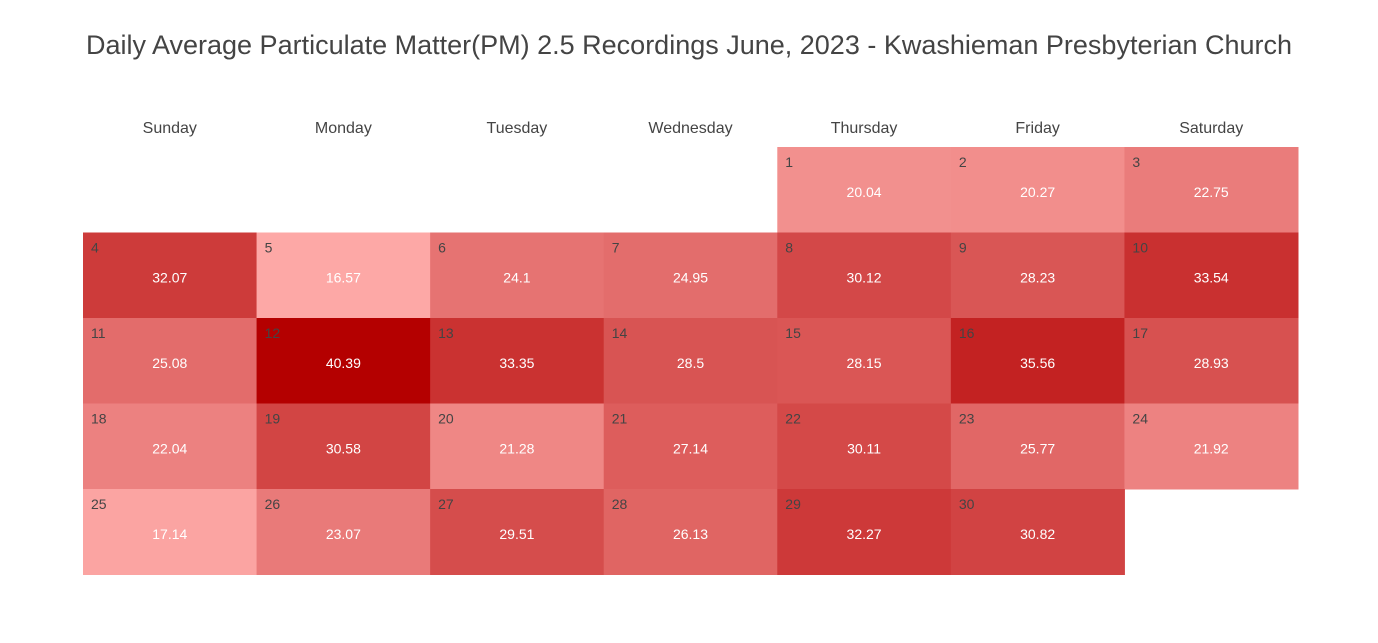  I want to click on day-cell-1: 120.04, so click(864, 190).